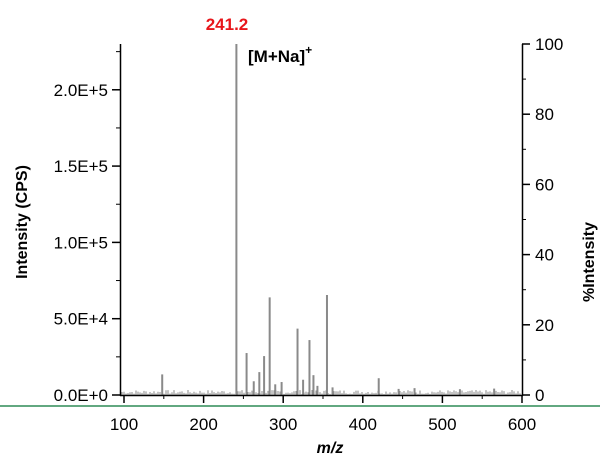  I want to click on x-tick-label: 200, so click(203, 424).